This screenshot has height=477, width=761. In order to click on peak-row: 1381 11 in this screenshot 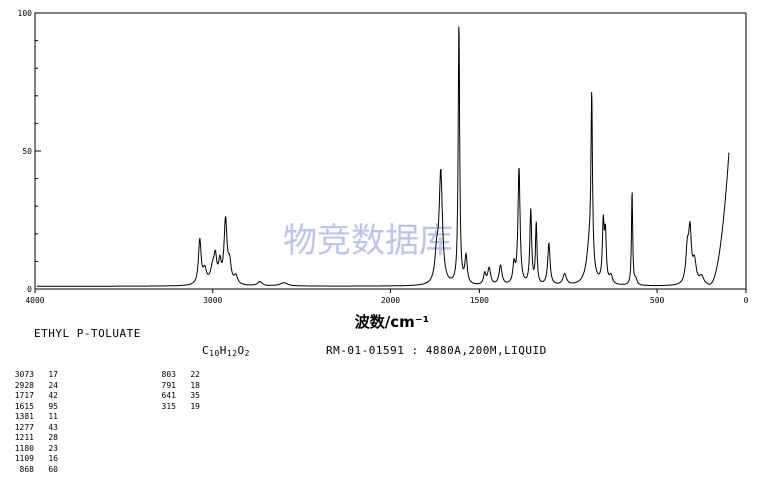, I will do `click(29, 417)`.